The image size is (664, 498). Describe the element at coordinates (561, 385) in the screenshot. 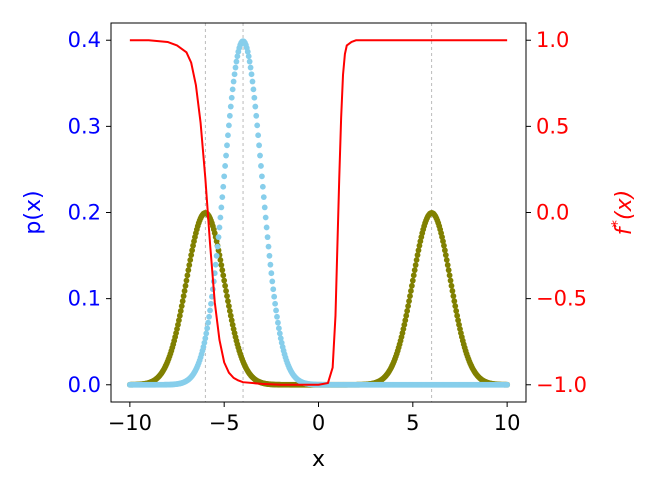

I see `right-y-tick-label: −1.0` at that location.